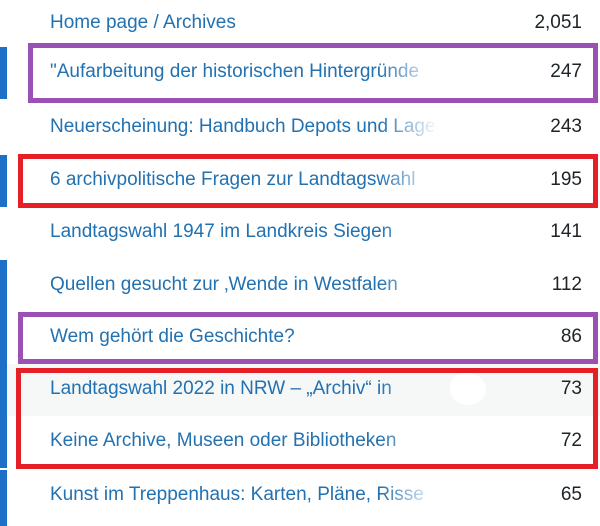 The height and width of the screenshot is (526, 600). I want to click on view-count: 86, so click(571, 336).